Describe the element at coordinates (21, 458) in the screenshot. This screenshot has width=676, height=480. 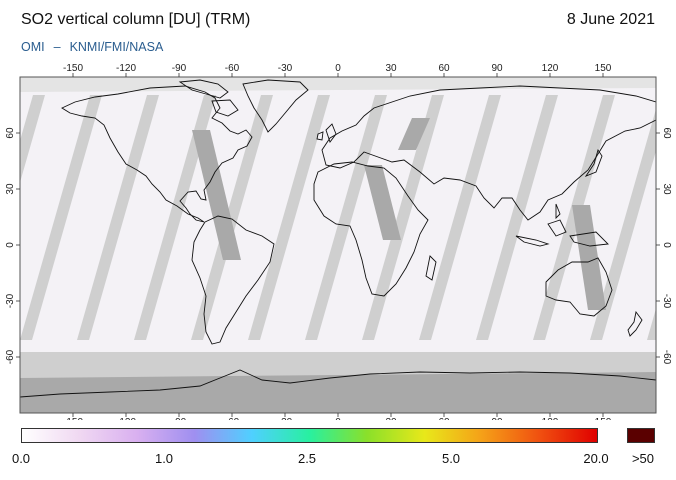
I see `colorbar-label-0: 0.0` at that location.